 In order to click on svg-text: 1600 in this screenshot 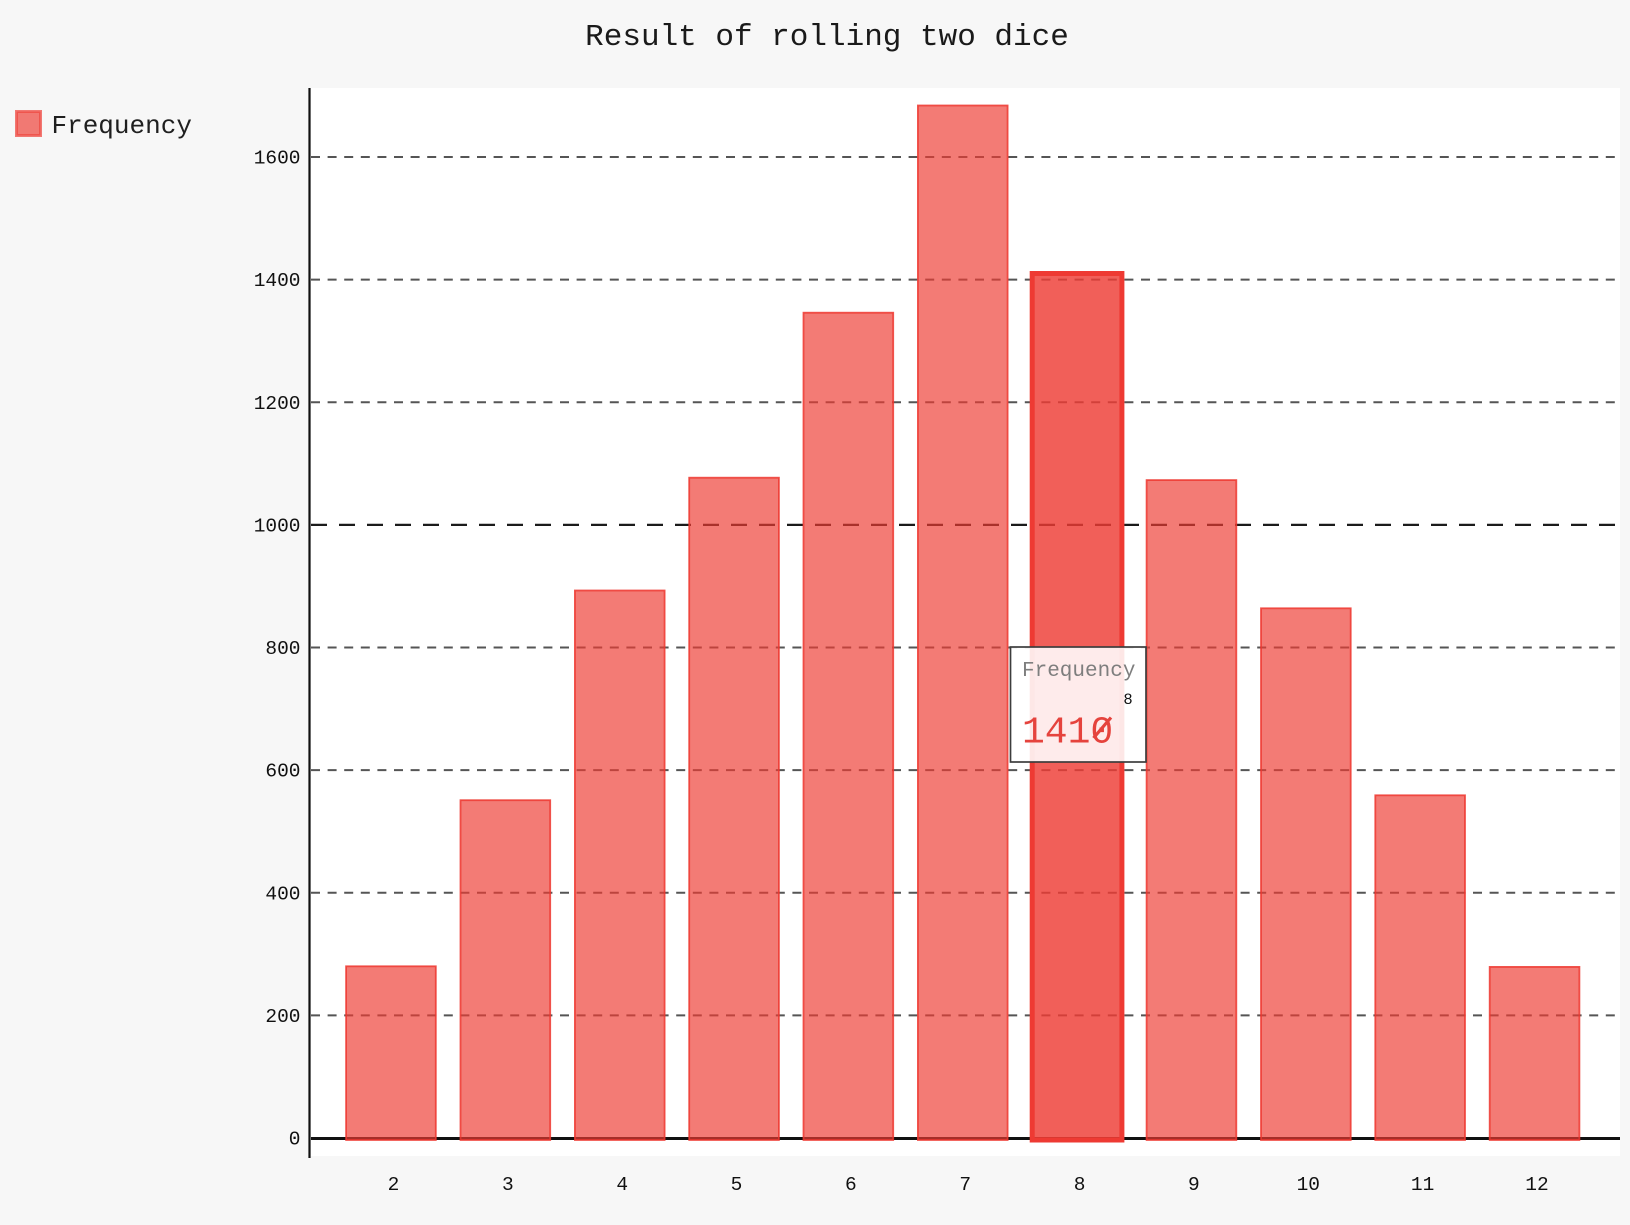, I will do `click(277, 159)`.